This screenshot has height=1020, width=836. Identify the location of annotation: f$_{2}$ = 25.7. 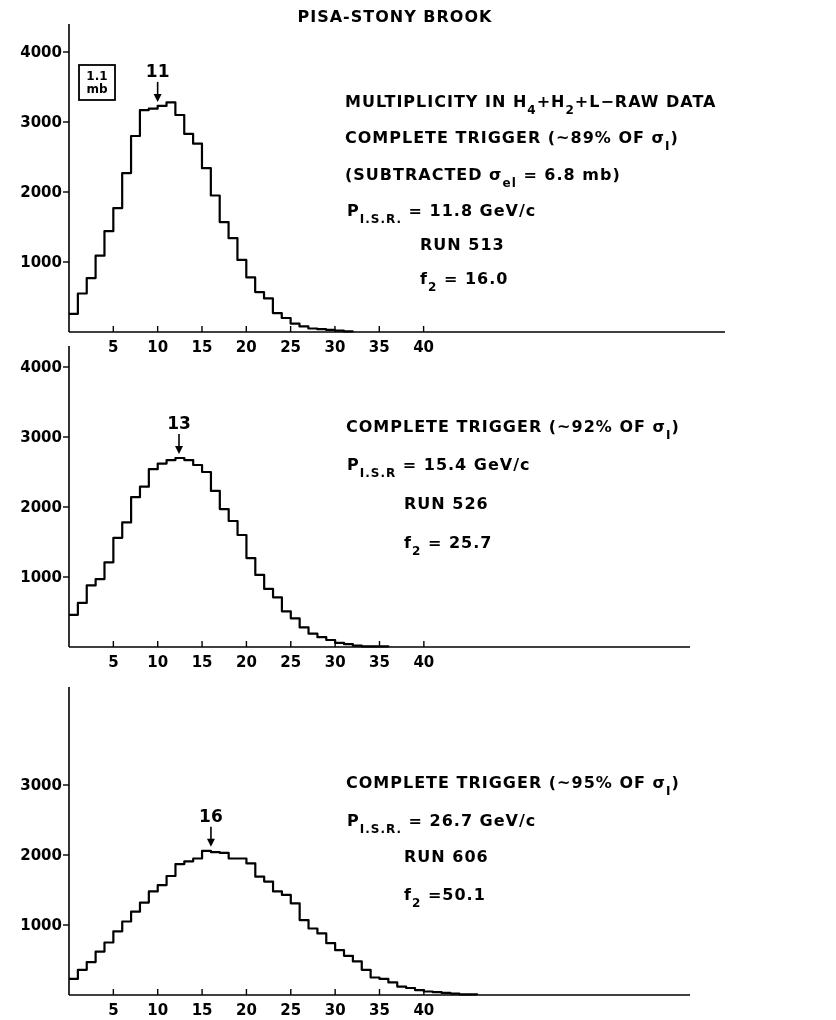
(448, 545).